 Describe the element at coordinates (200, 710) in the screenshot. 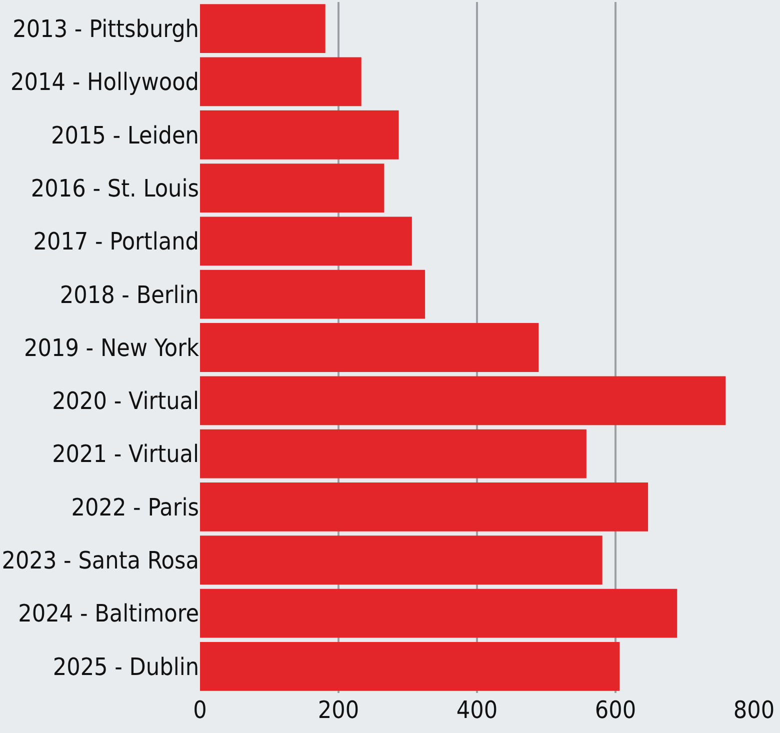

I see `x-tick-label: 0` at that location.